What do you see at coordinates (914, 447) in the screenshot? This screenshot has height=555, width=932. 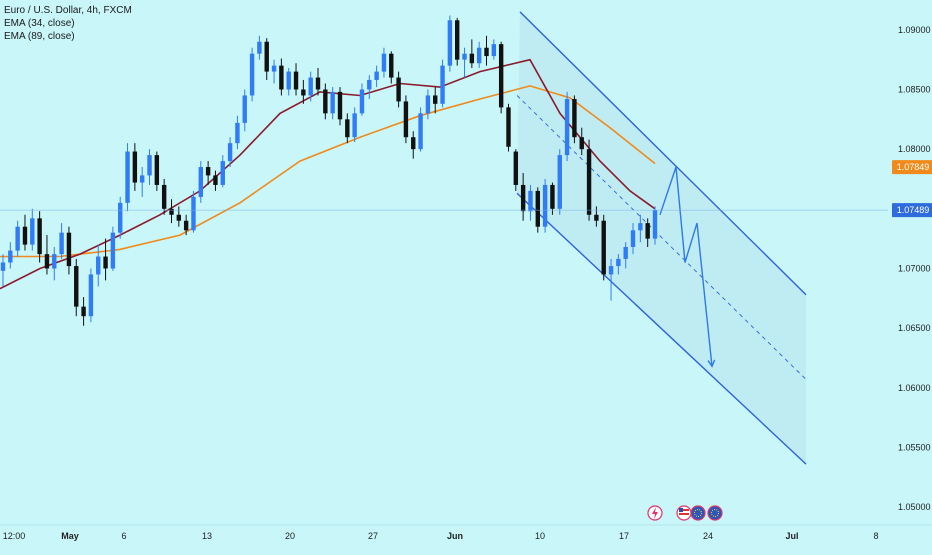 I see `y-tick-label: 1.05500` at bounding box center [914, 447].